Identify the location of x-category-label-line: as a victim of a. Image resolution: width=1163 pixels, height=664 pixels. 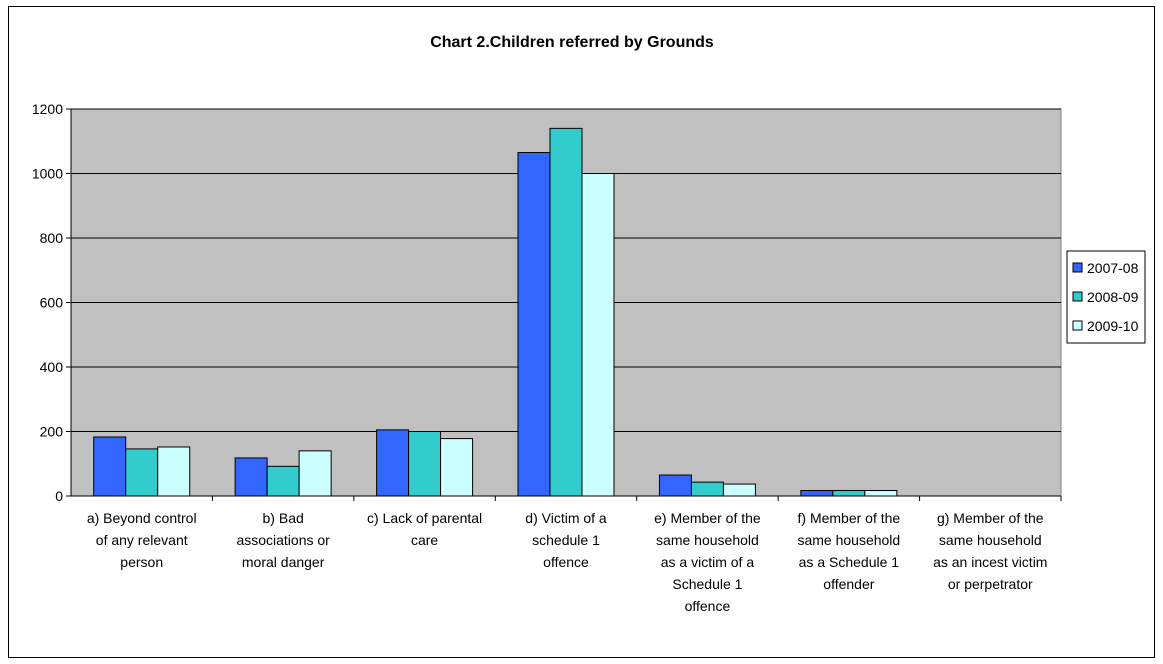
(708, 562).